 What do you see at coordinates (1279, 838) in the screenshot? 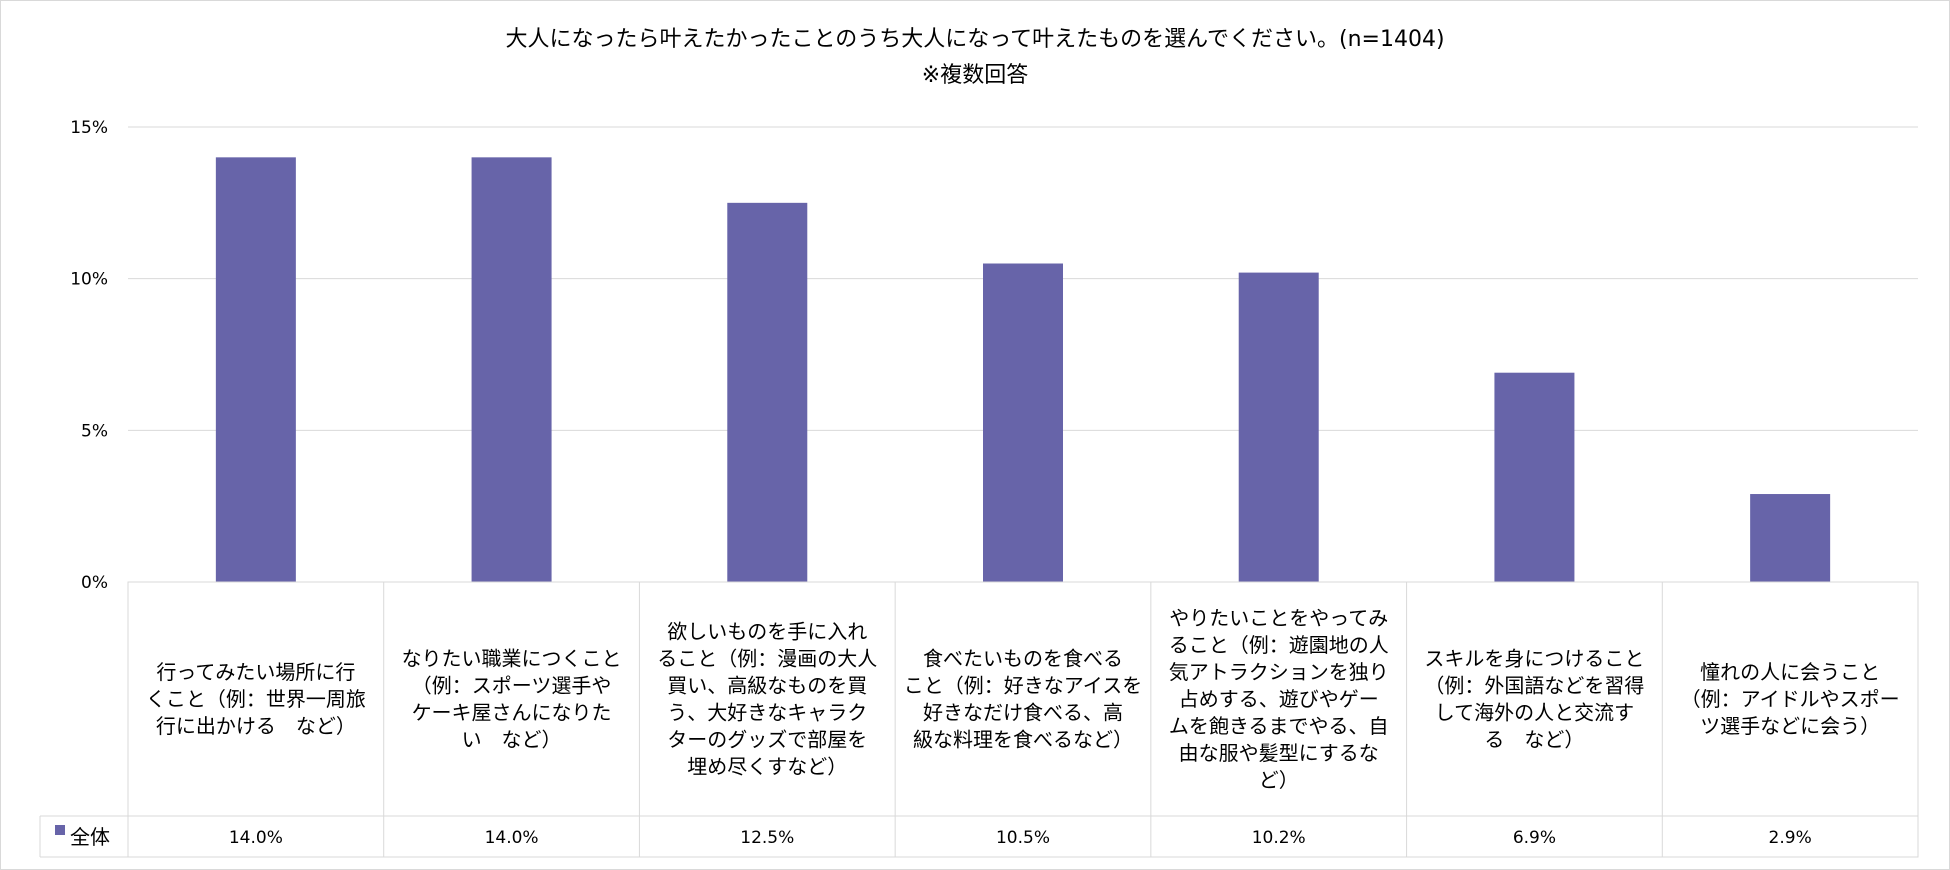
I see `value-label: 10.2%` at bounding box center [1279, 838].